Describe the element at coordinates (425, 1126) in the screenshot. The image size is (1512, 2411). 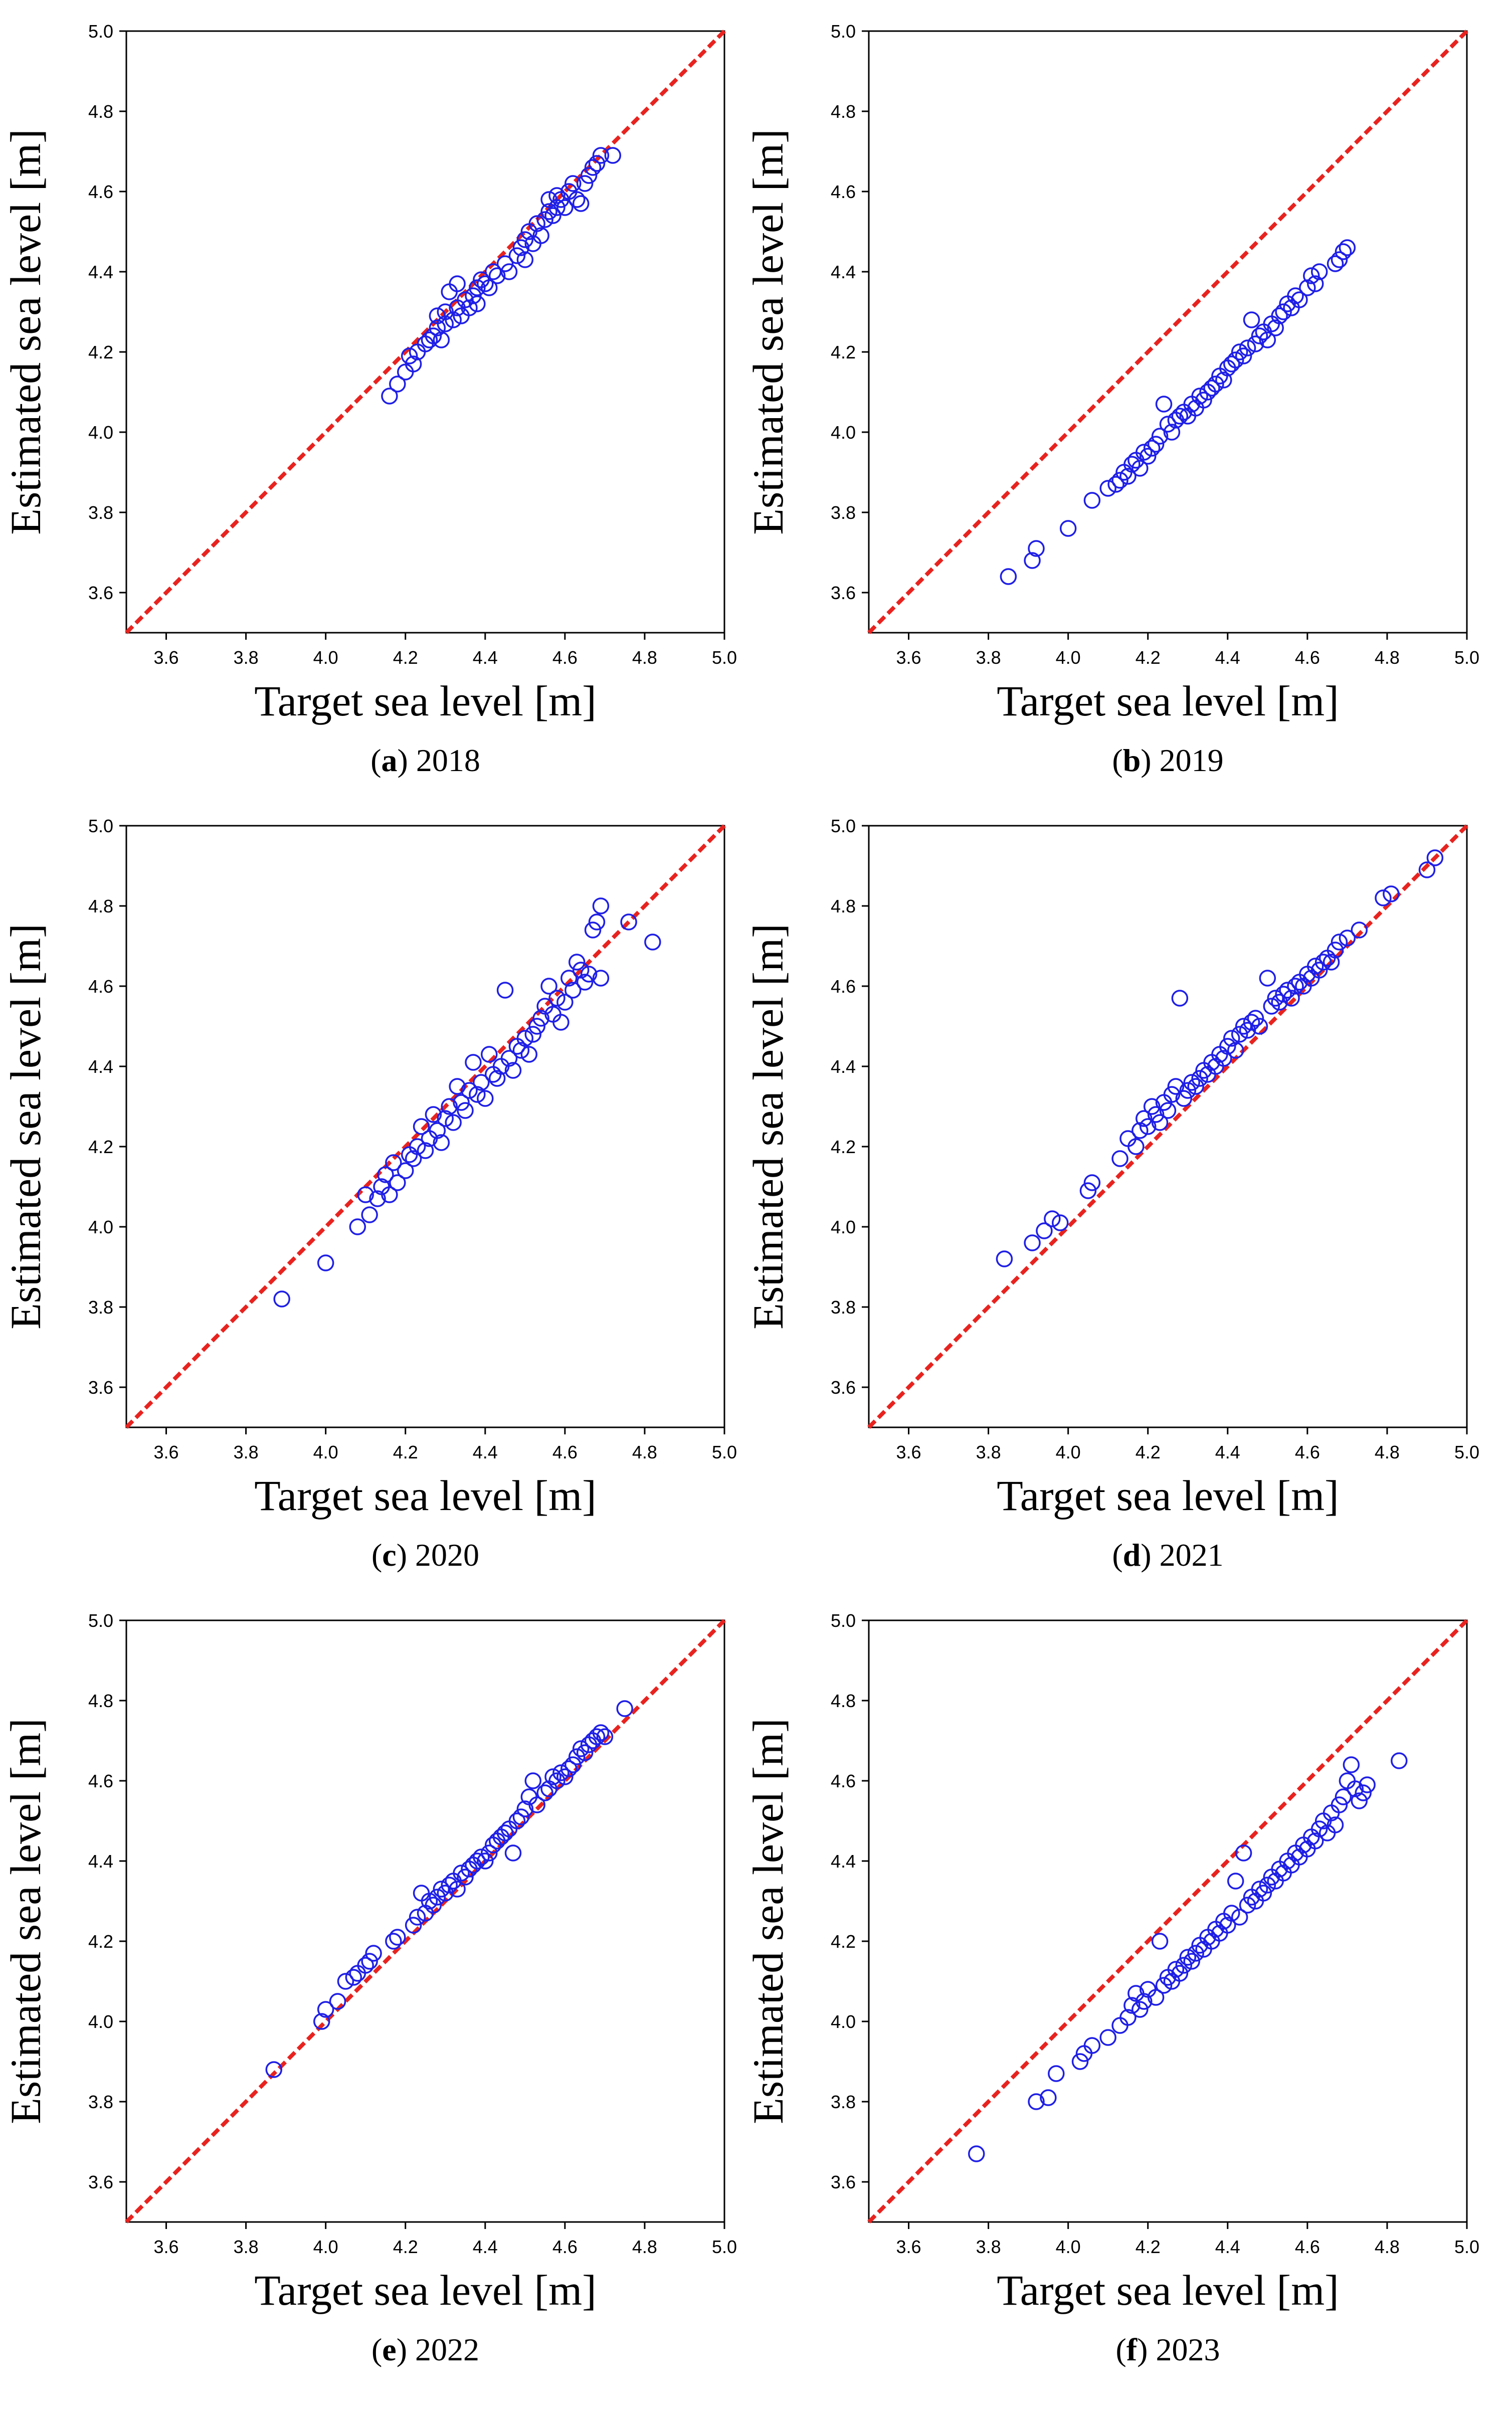
I see `reference-line` at that location.